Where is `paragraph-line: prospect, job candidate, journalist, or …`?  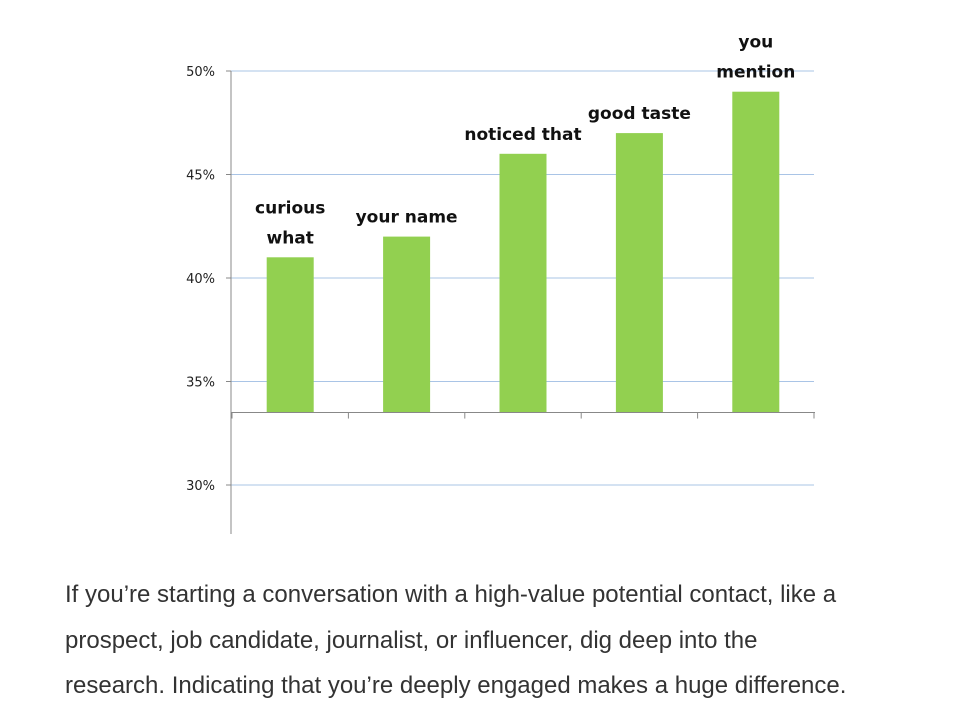 paragraph-line: prospect, job candidate, journalist, or … is located at coordinates (411, 640).